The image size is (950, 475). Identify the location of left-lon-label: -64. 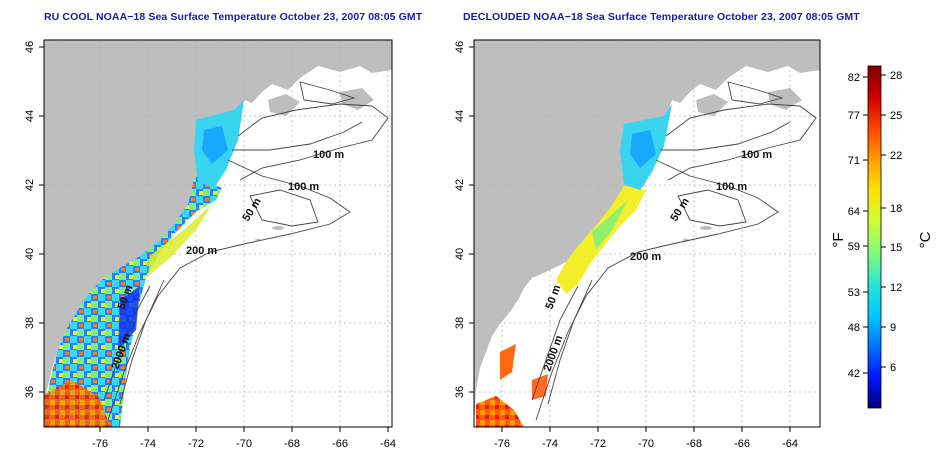
(388, 444).